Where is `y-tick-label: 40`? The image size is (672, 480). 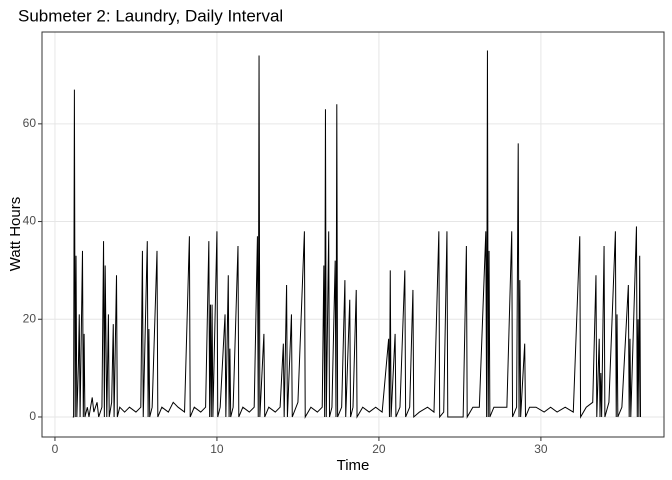 y-tick-label: 40 is located at coordinates (30, 221).